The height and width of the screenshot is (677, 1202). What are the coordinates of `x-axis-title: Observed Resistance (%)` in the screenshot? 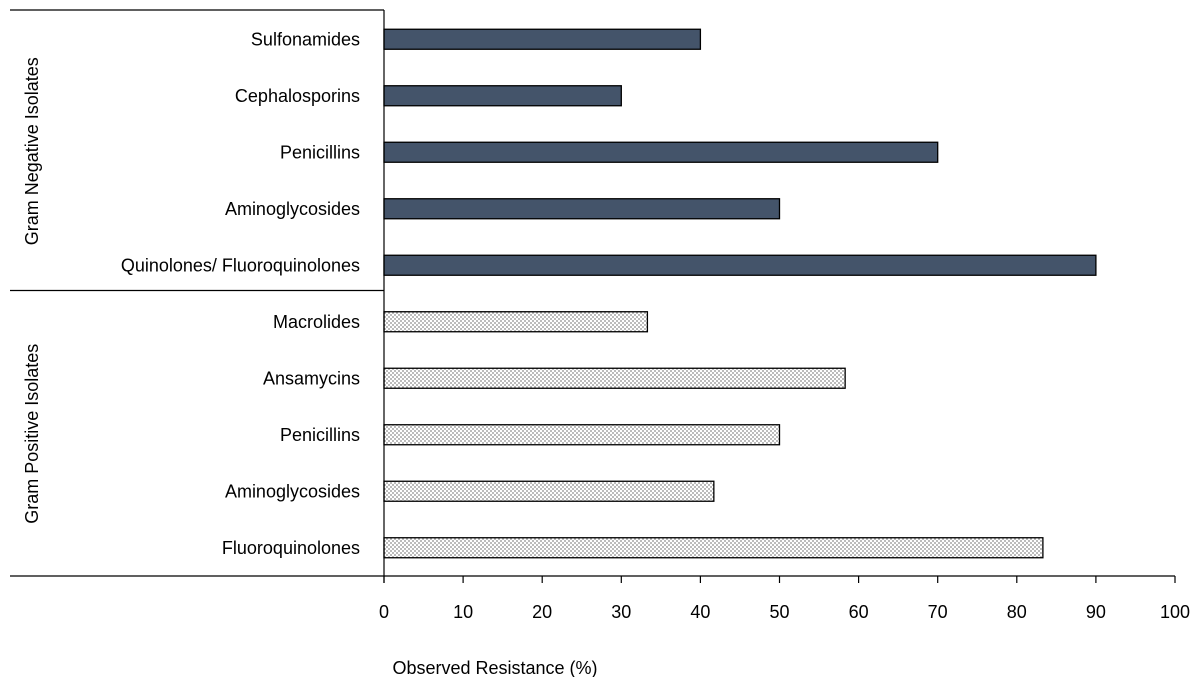 It's located at (494, 667).